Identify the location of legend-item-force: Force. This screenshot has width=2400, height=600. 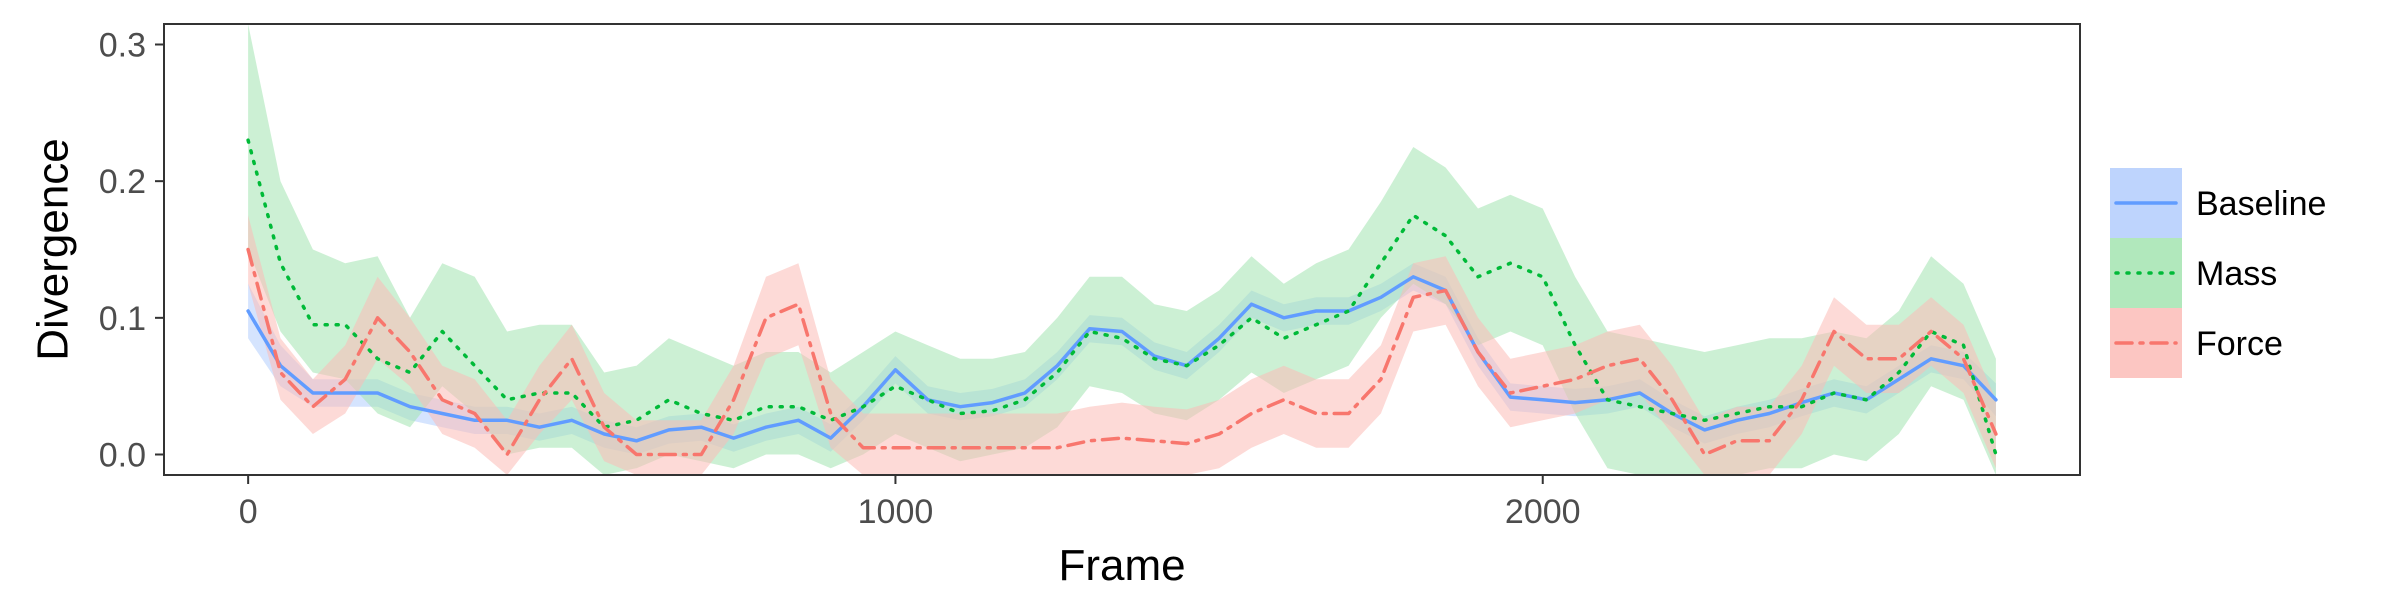
(2196, 343).